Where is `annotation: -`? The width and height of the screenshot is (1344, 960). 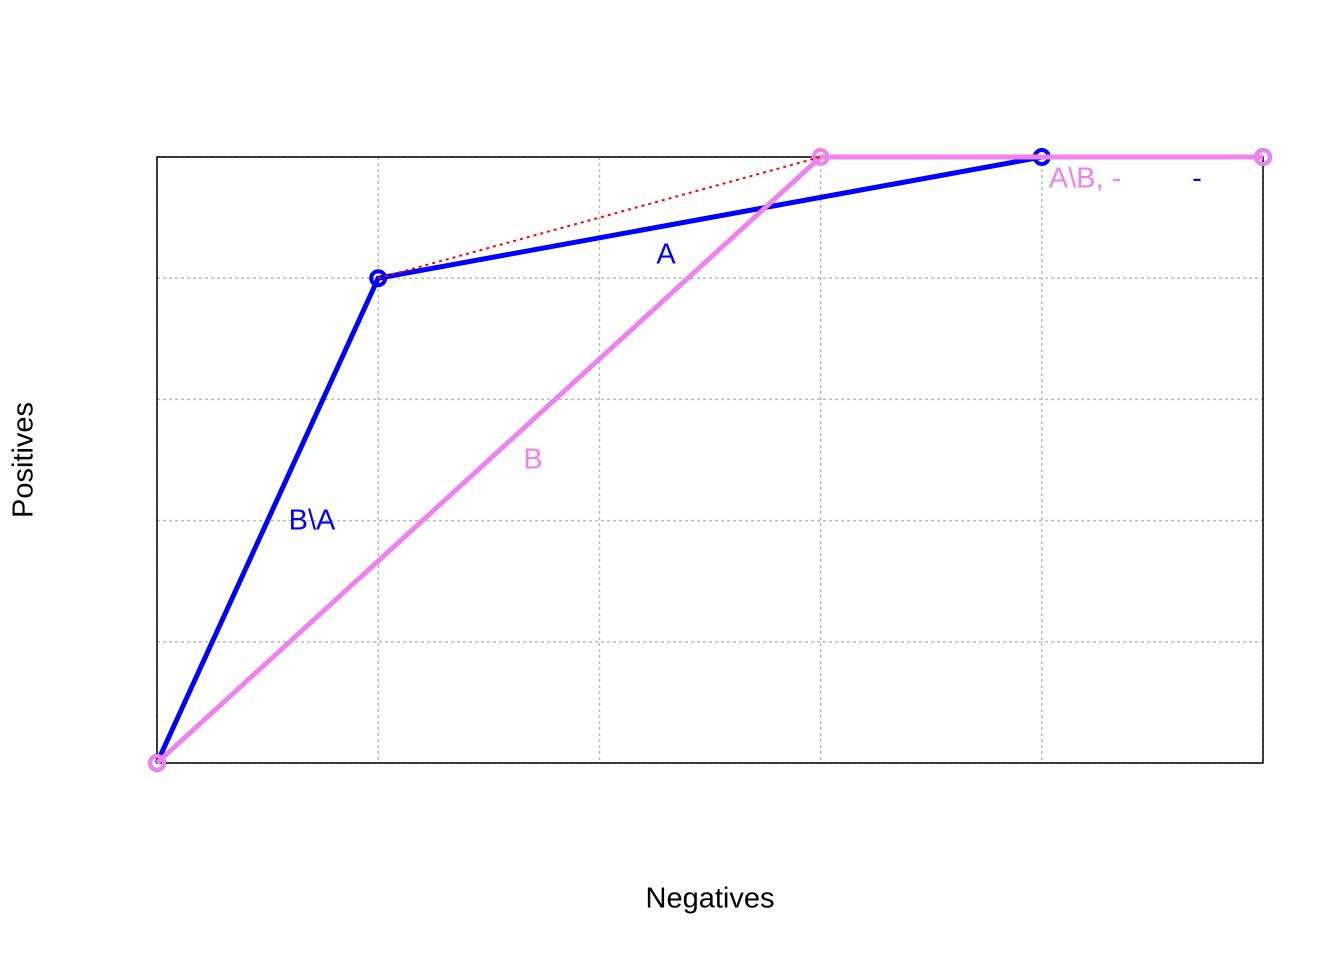
annotation: - is located at coordinates (1197, 179).